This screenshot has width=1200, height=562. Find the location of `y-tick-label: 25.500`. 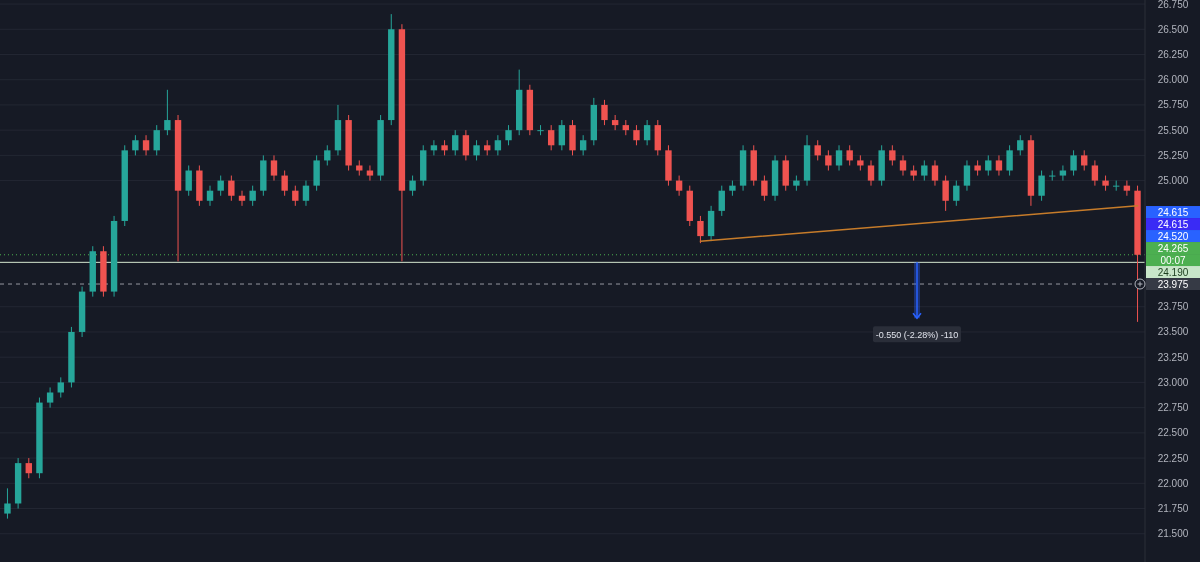

y-tick-label: 25.500 is located at coordinates (1173, 130).